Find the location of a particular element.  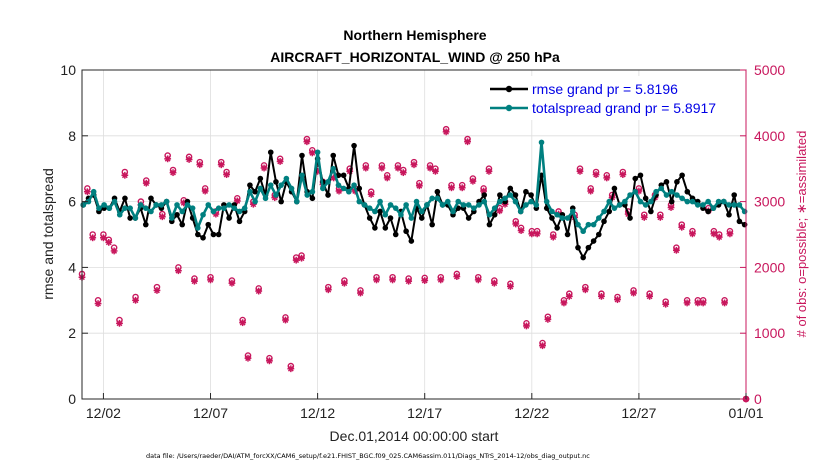

x-tick-label-2: 12/12 is located at coordinates (317, 413).